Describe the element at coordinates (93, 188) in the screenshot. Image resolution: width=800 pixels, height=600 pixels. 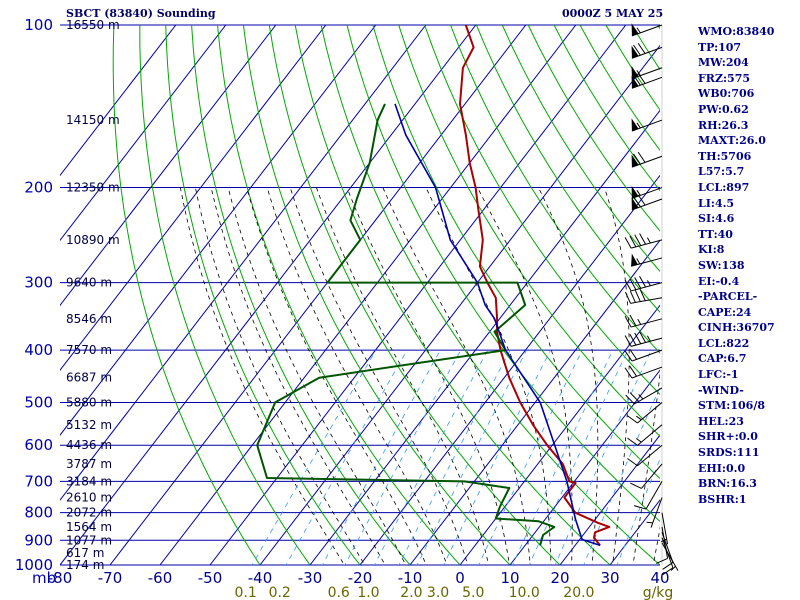
I see `height-label: 12350 m` at that location.